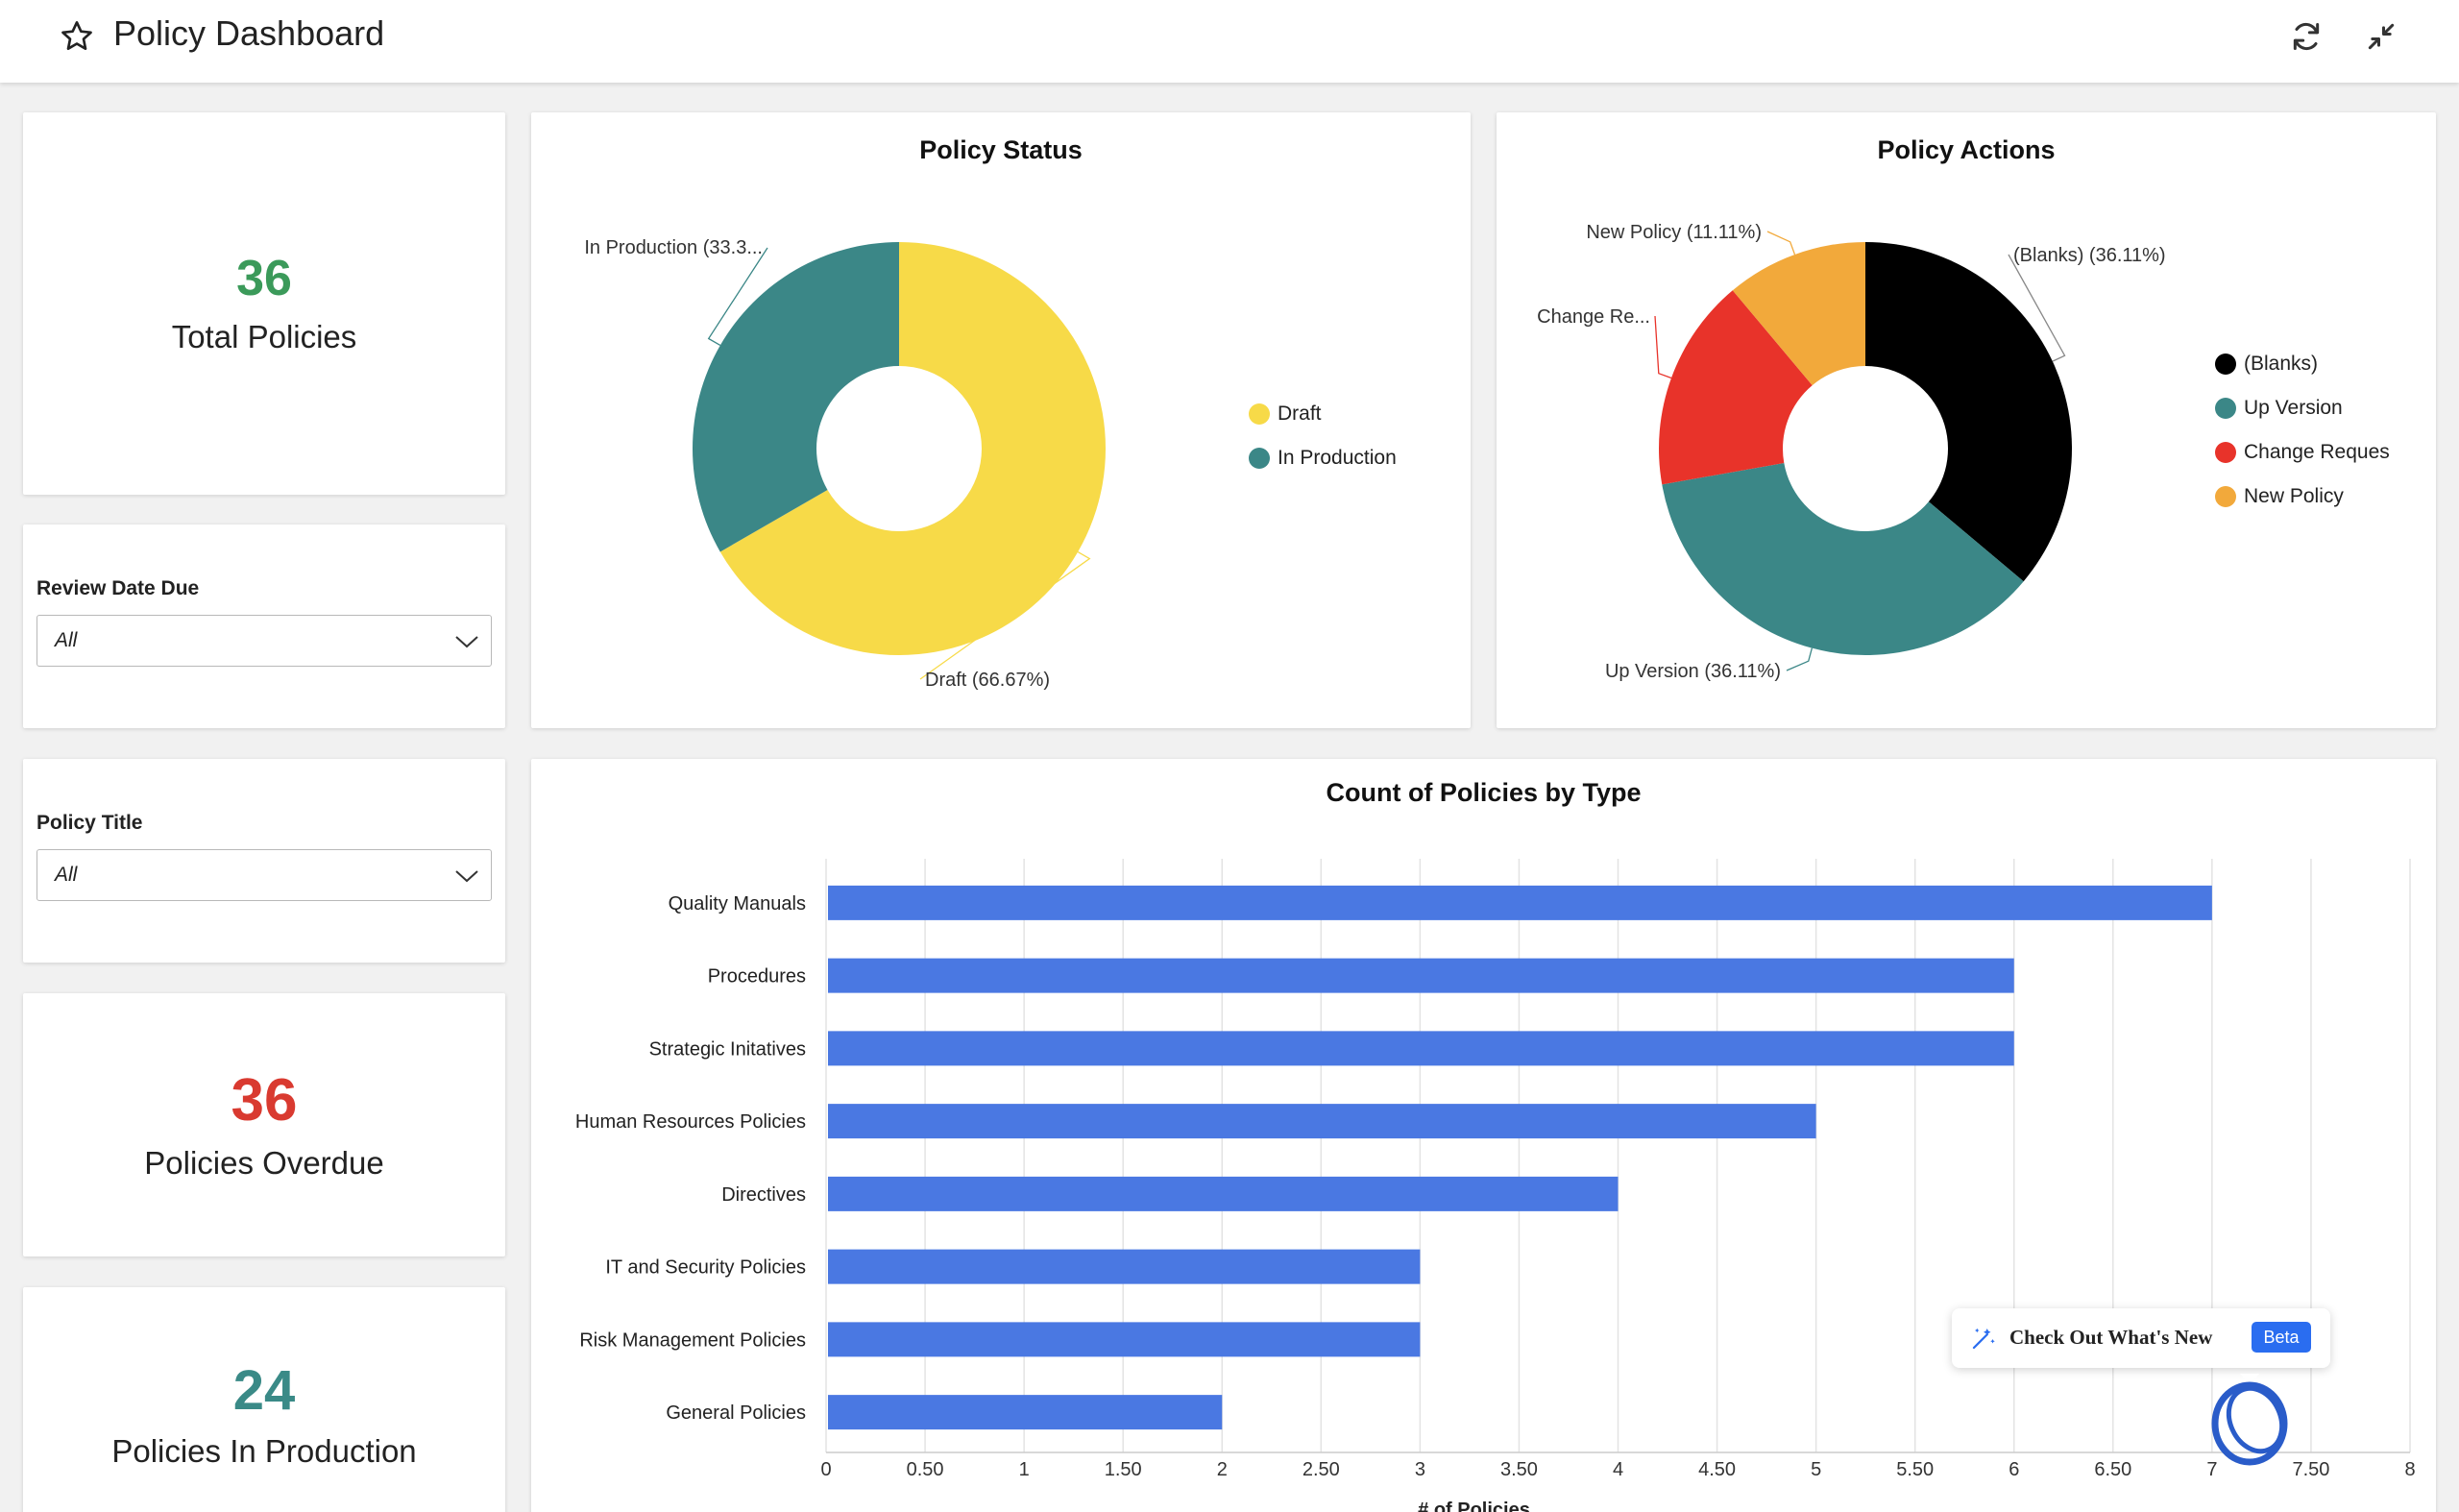 This screenshot has height=1512, width=2459. I want to click on x-tick-label: 5.50, so click(1915, 1469).